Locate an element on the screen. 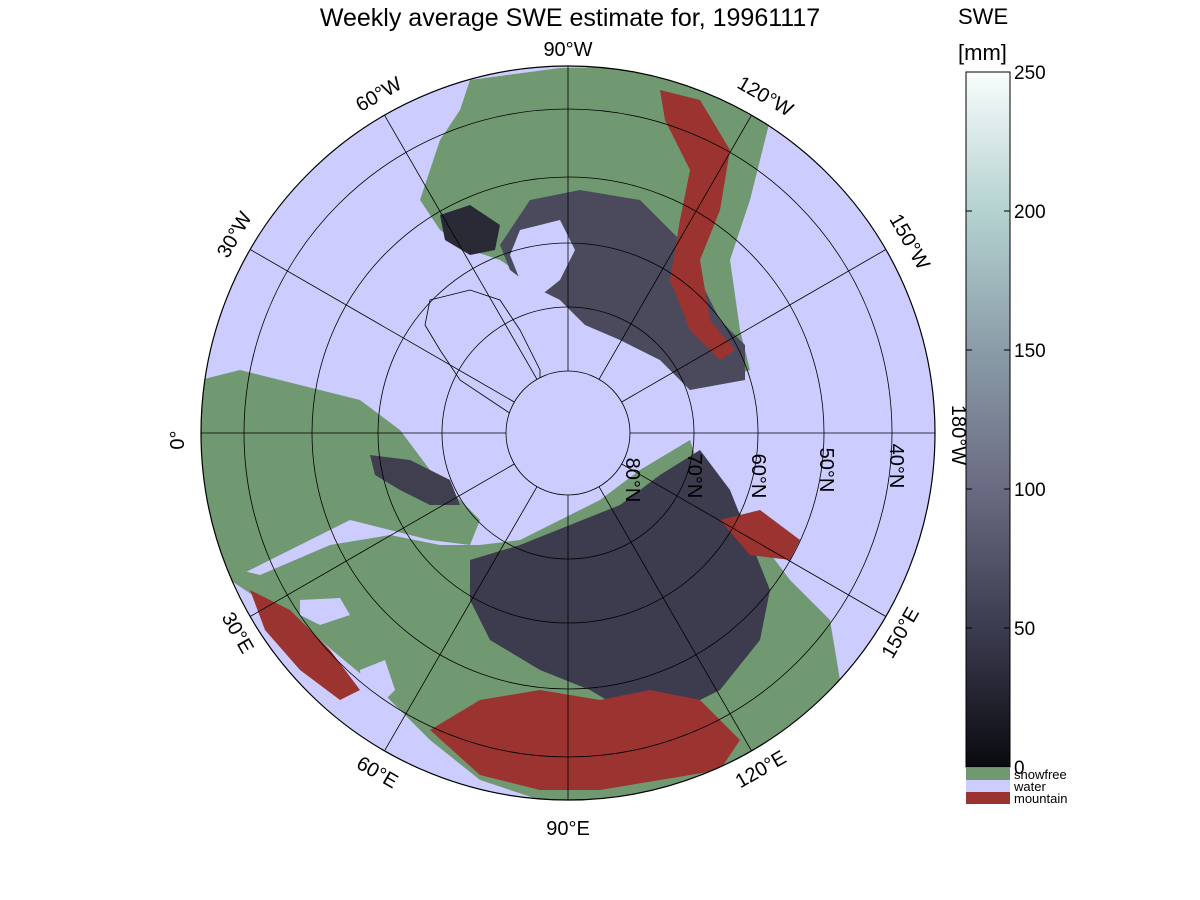  category-swatch-mountain is located at coordinates (988, 798).